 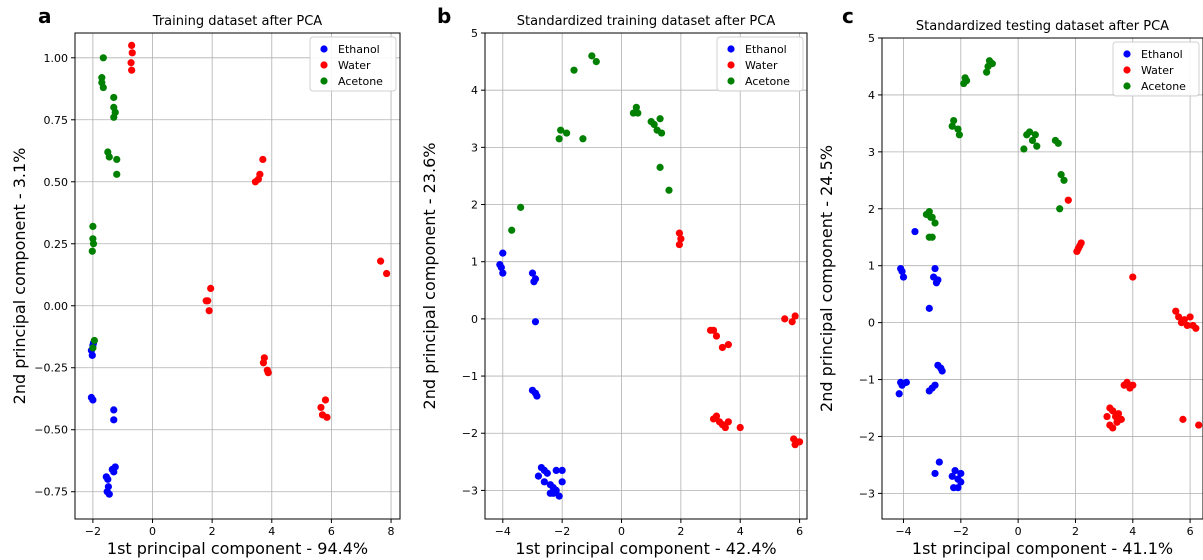 I want to click on y-axis-label: 2nd principal component - 24.5%, so click(x=826, y=278).